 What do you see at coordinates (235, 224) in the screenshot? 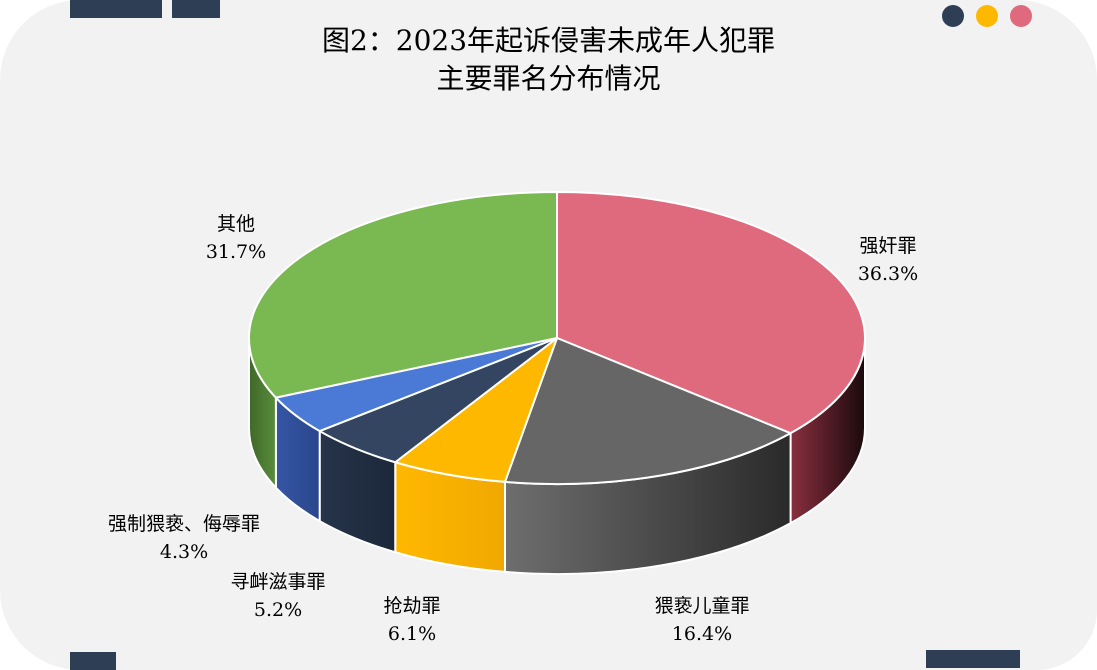
I see `slice-name: 其他` at bounding box center [235, 224].